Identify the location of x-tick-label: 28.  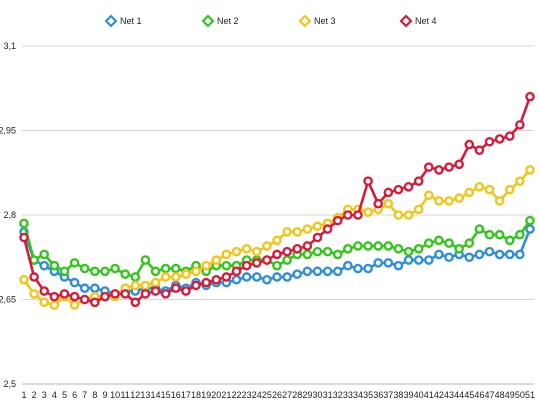
(297, 395).